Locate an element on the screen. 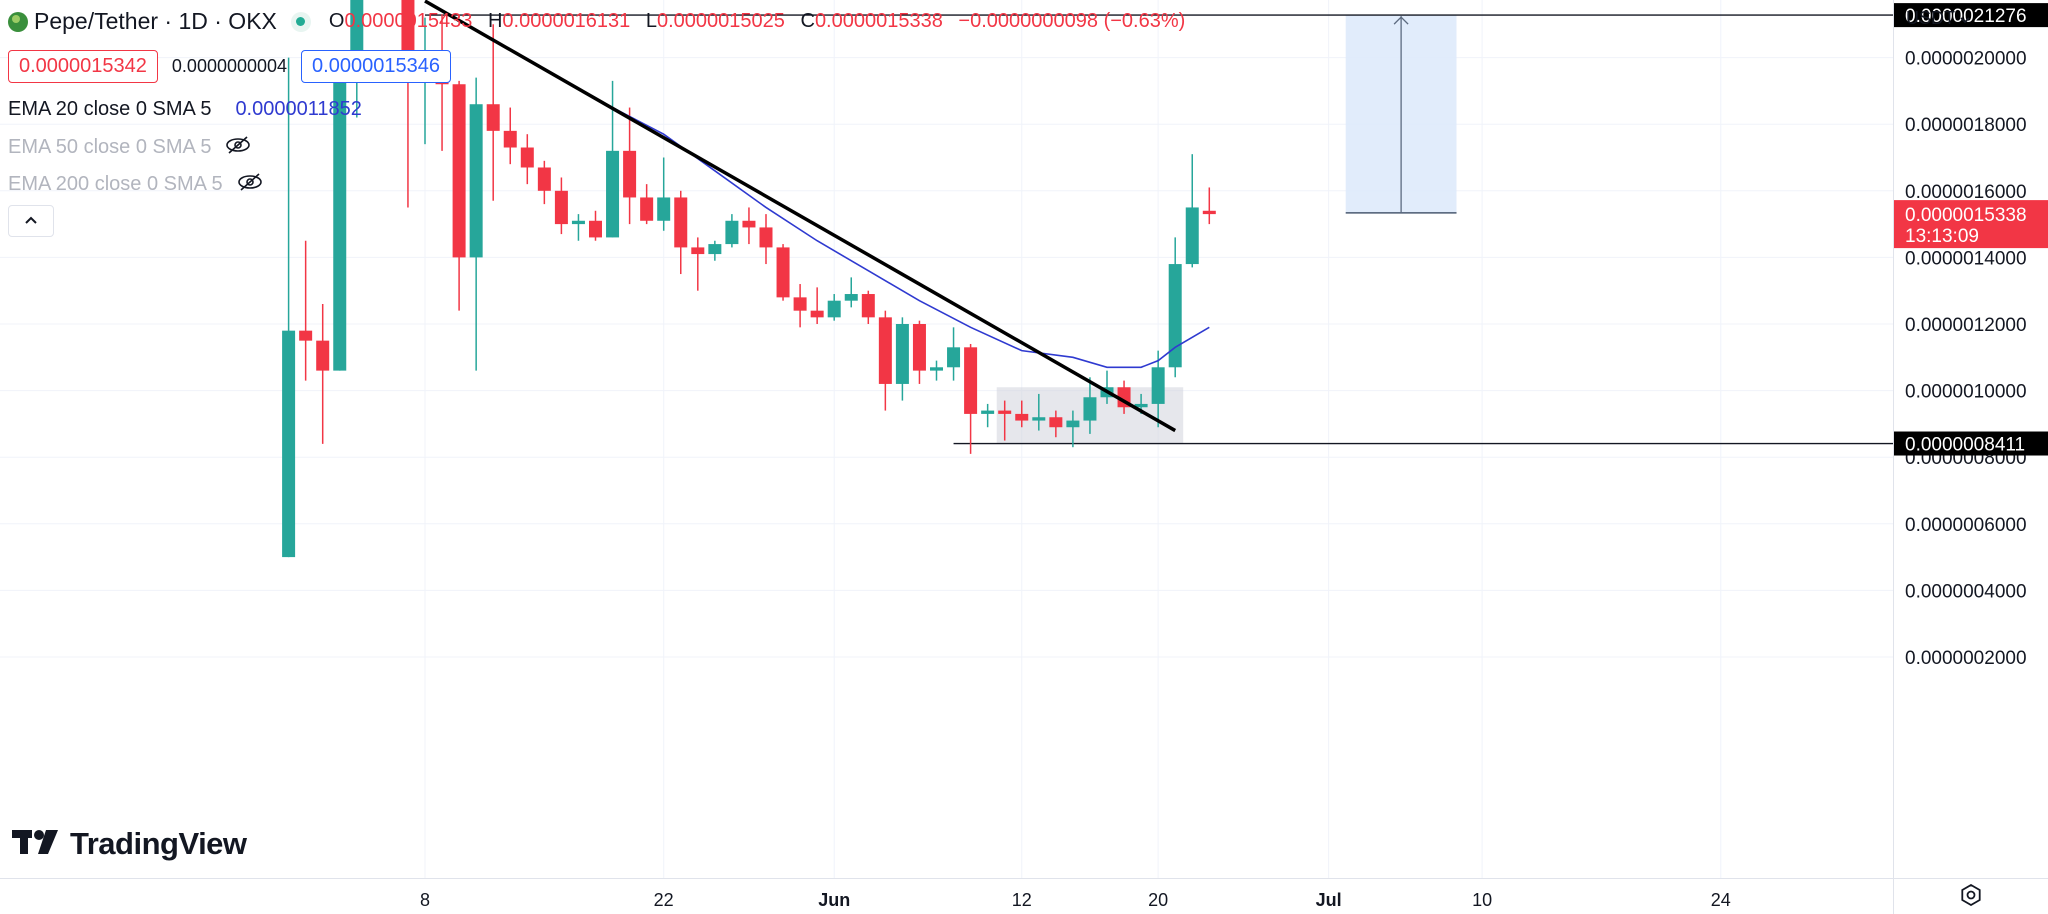 The height and width of the screenshot is (914, 2048). countdown-label: 13:13:09 is located at coordinates (1942, 236).